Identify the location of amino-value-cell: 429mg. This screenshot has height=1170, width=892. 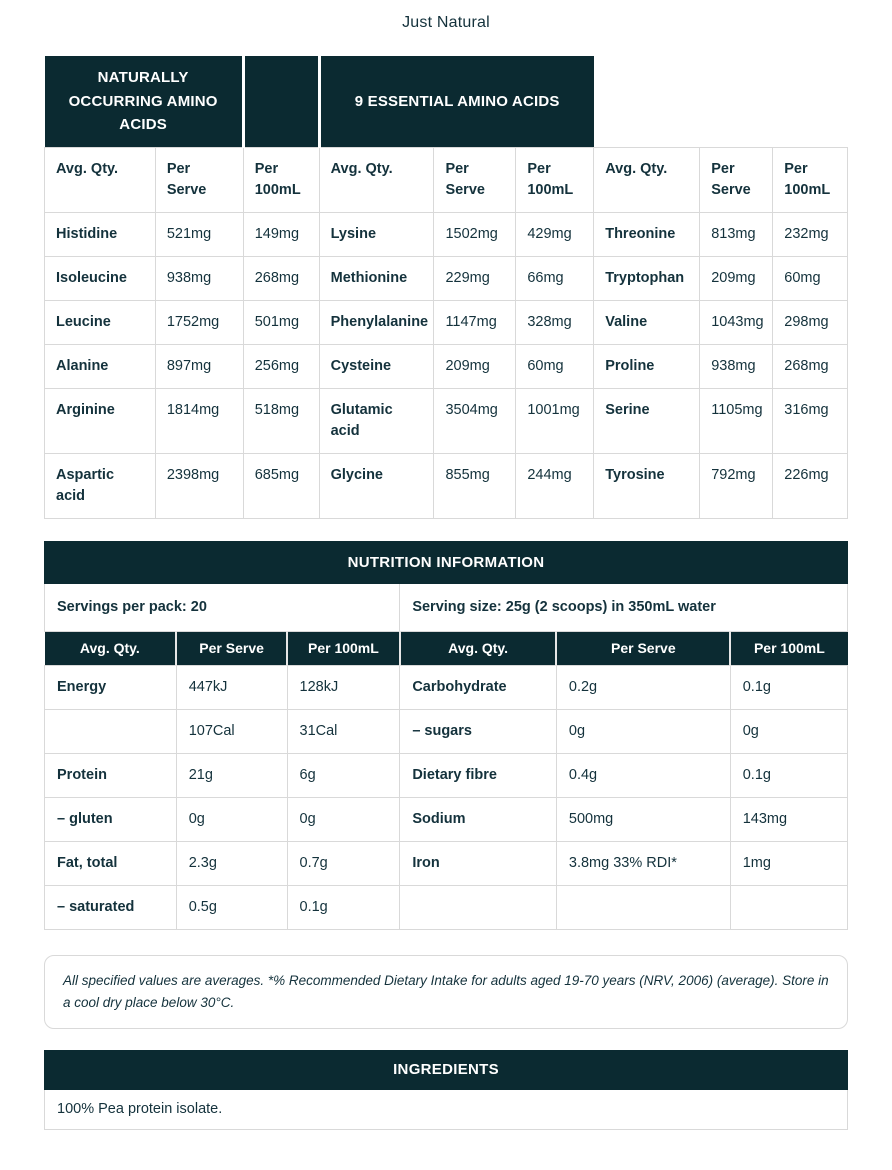
(555, 234).